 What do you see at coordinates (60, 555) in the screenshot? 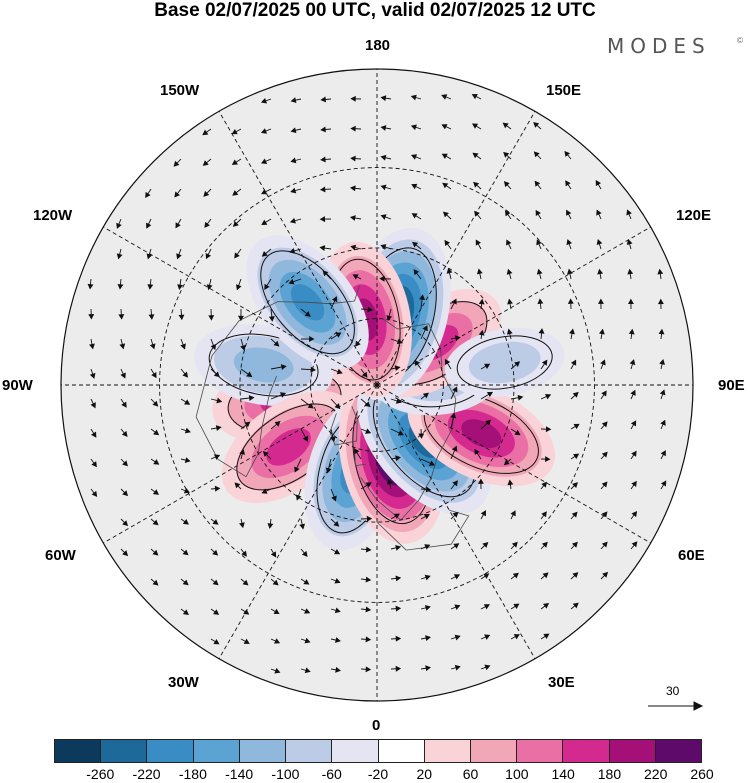
I see `lon-label-60w: 60W` at bounding box center [60, 555].